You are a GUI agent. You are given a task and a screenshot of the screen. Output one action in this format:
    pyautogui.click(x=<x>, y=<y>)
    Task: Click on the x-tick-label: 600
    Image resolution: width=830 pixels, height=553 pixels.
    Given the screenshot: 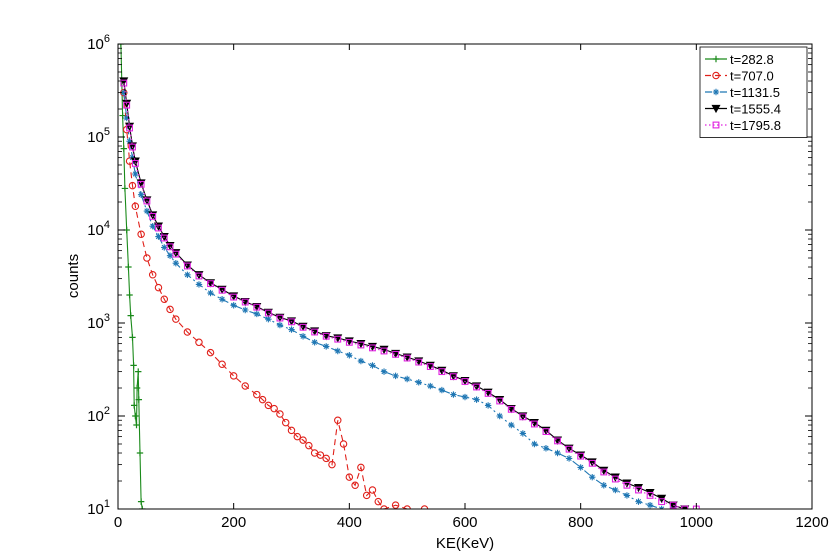 What is the action you would take?
    pyautogui.click(x=464, y=522)
    